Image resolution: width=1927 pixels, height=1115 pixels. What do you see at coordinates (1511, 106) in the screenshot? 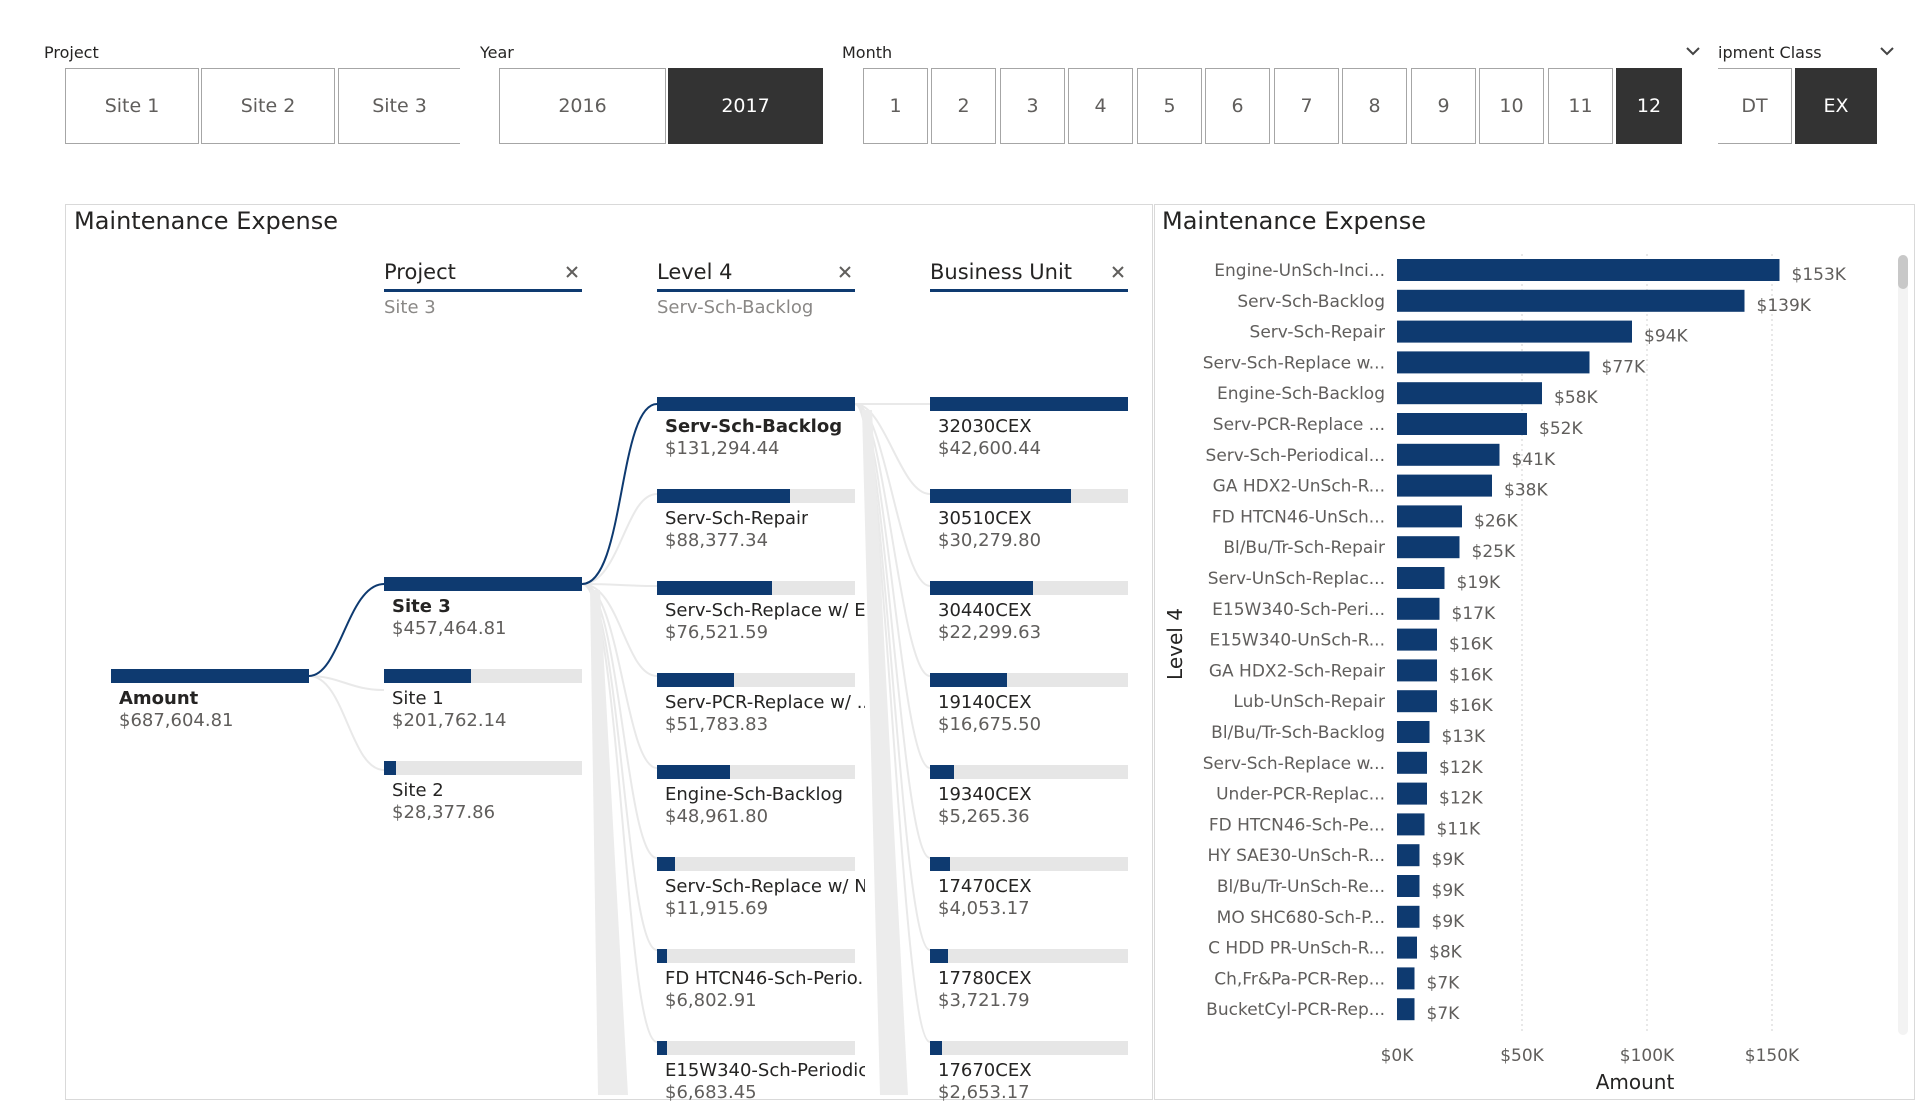
I see `month-tile-10: 10` at bounding box center [1511, 106].